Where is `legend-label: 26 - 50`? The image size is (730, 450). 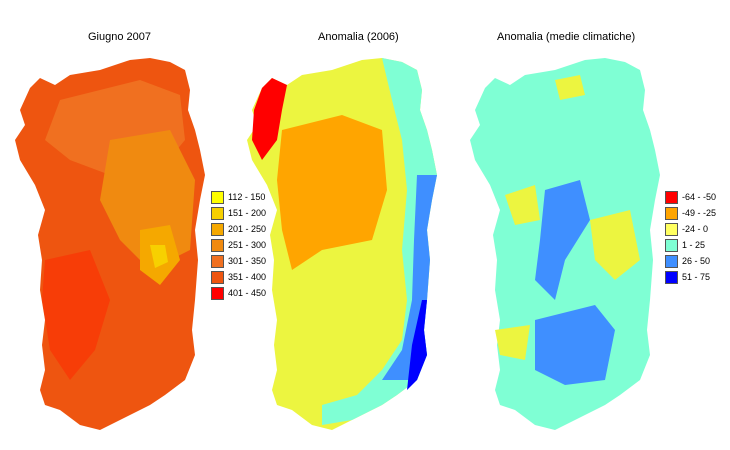
legend-label: 26 - 50 is located at coordinates (696, 261).